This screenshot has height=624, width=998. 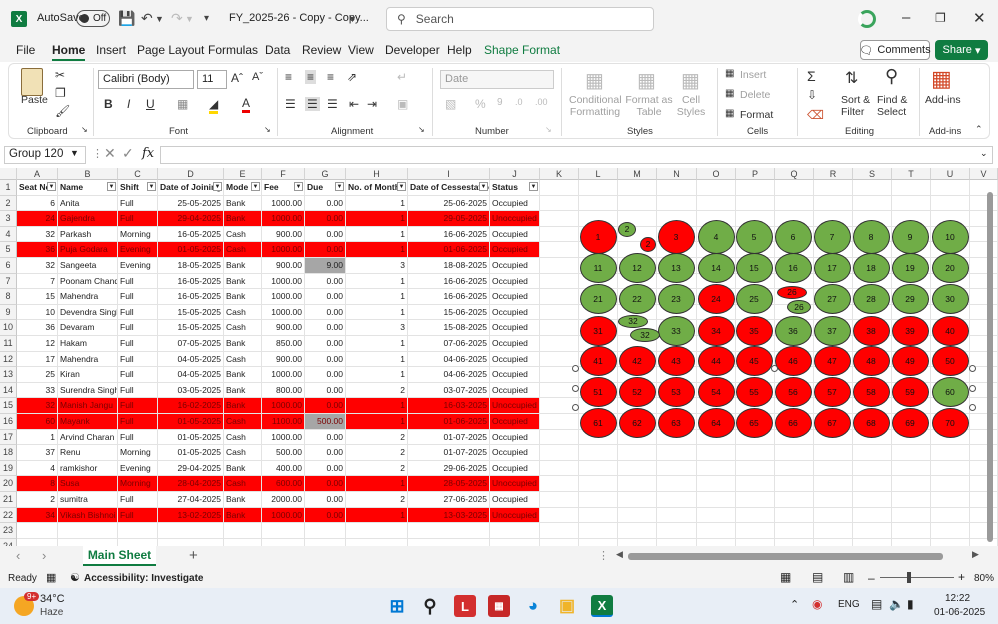 I want to click on seat-circle: 29, so click(x=910, y=299).